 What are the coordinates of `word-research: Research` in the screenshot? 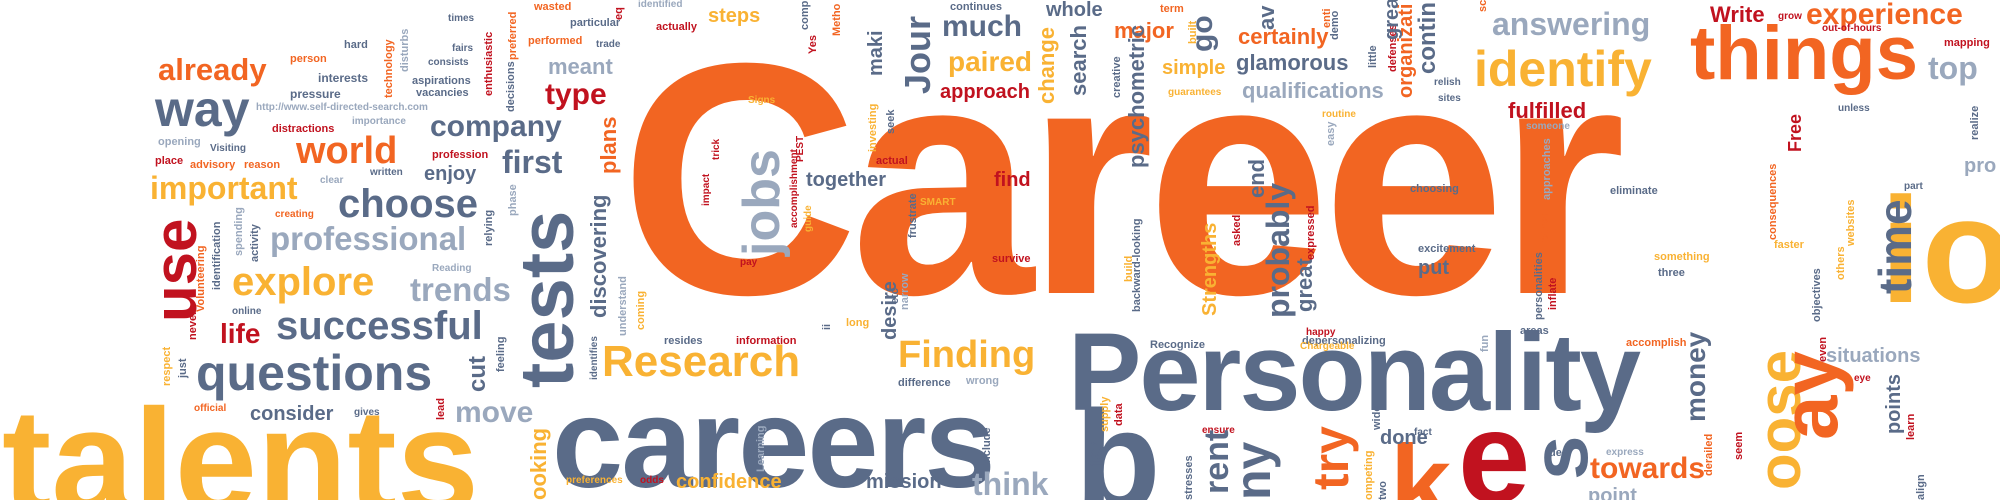 It's located at (701, 361).